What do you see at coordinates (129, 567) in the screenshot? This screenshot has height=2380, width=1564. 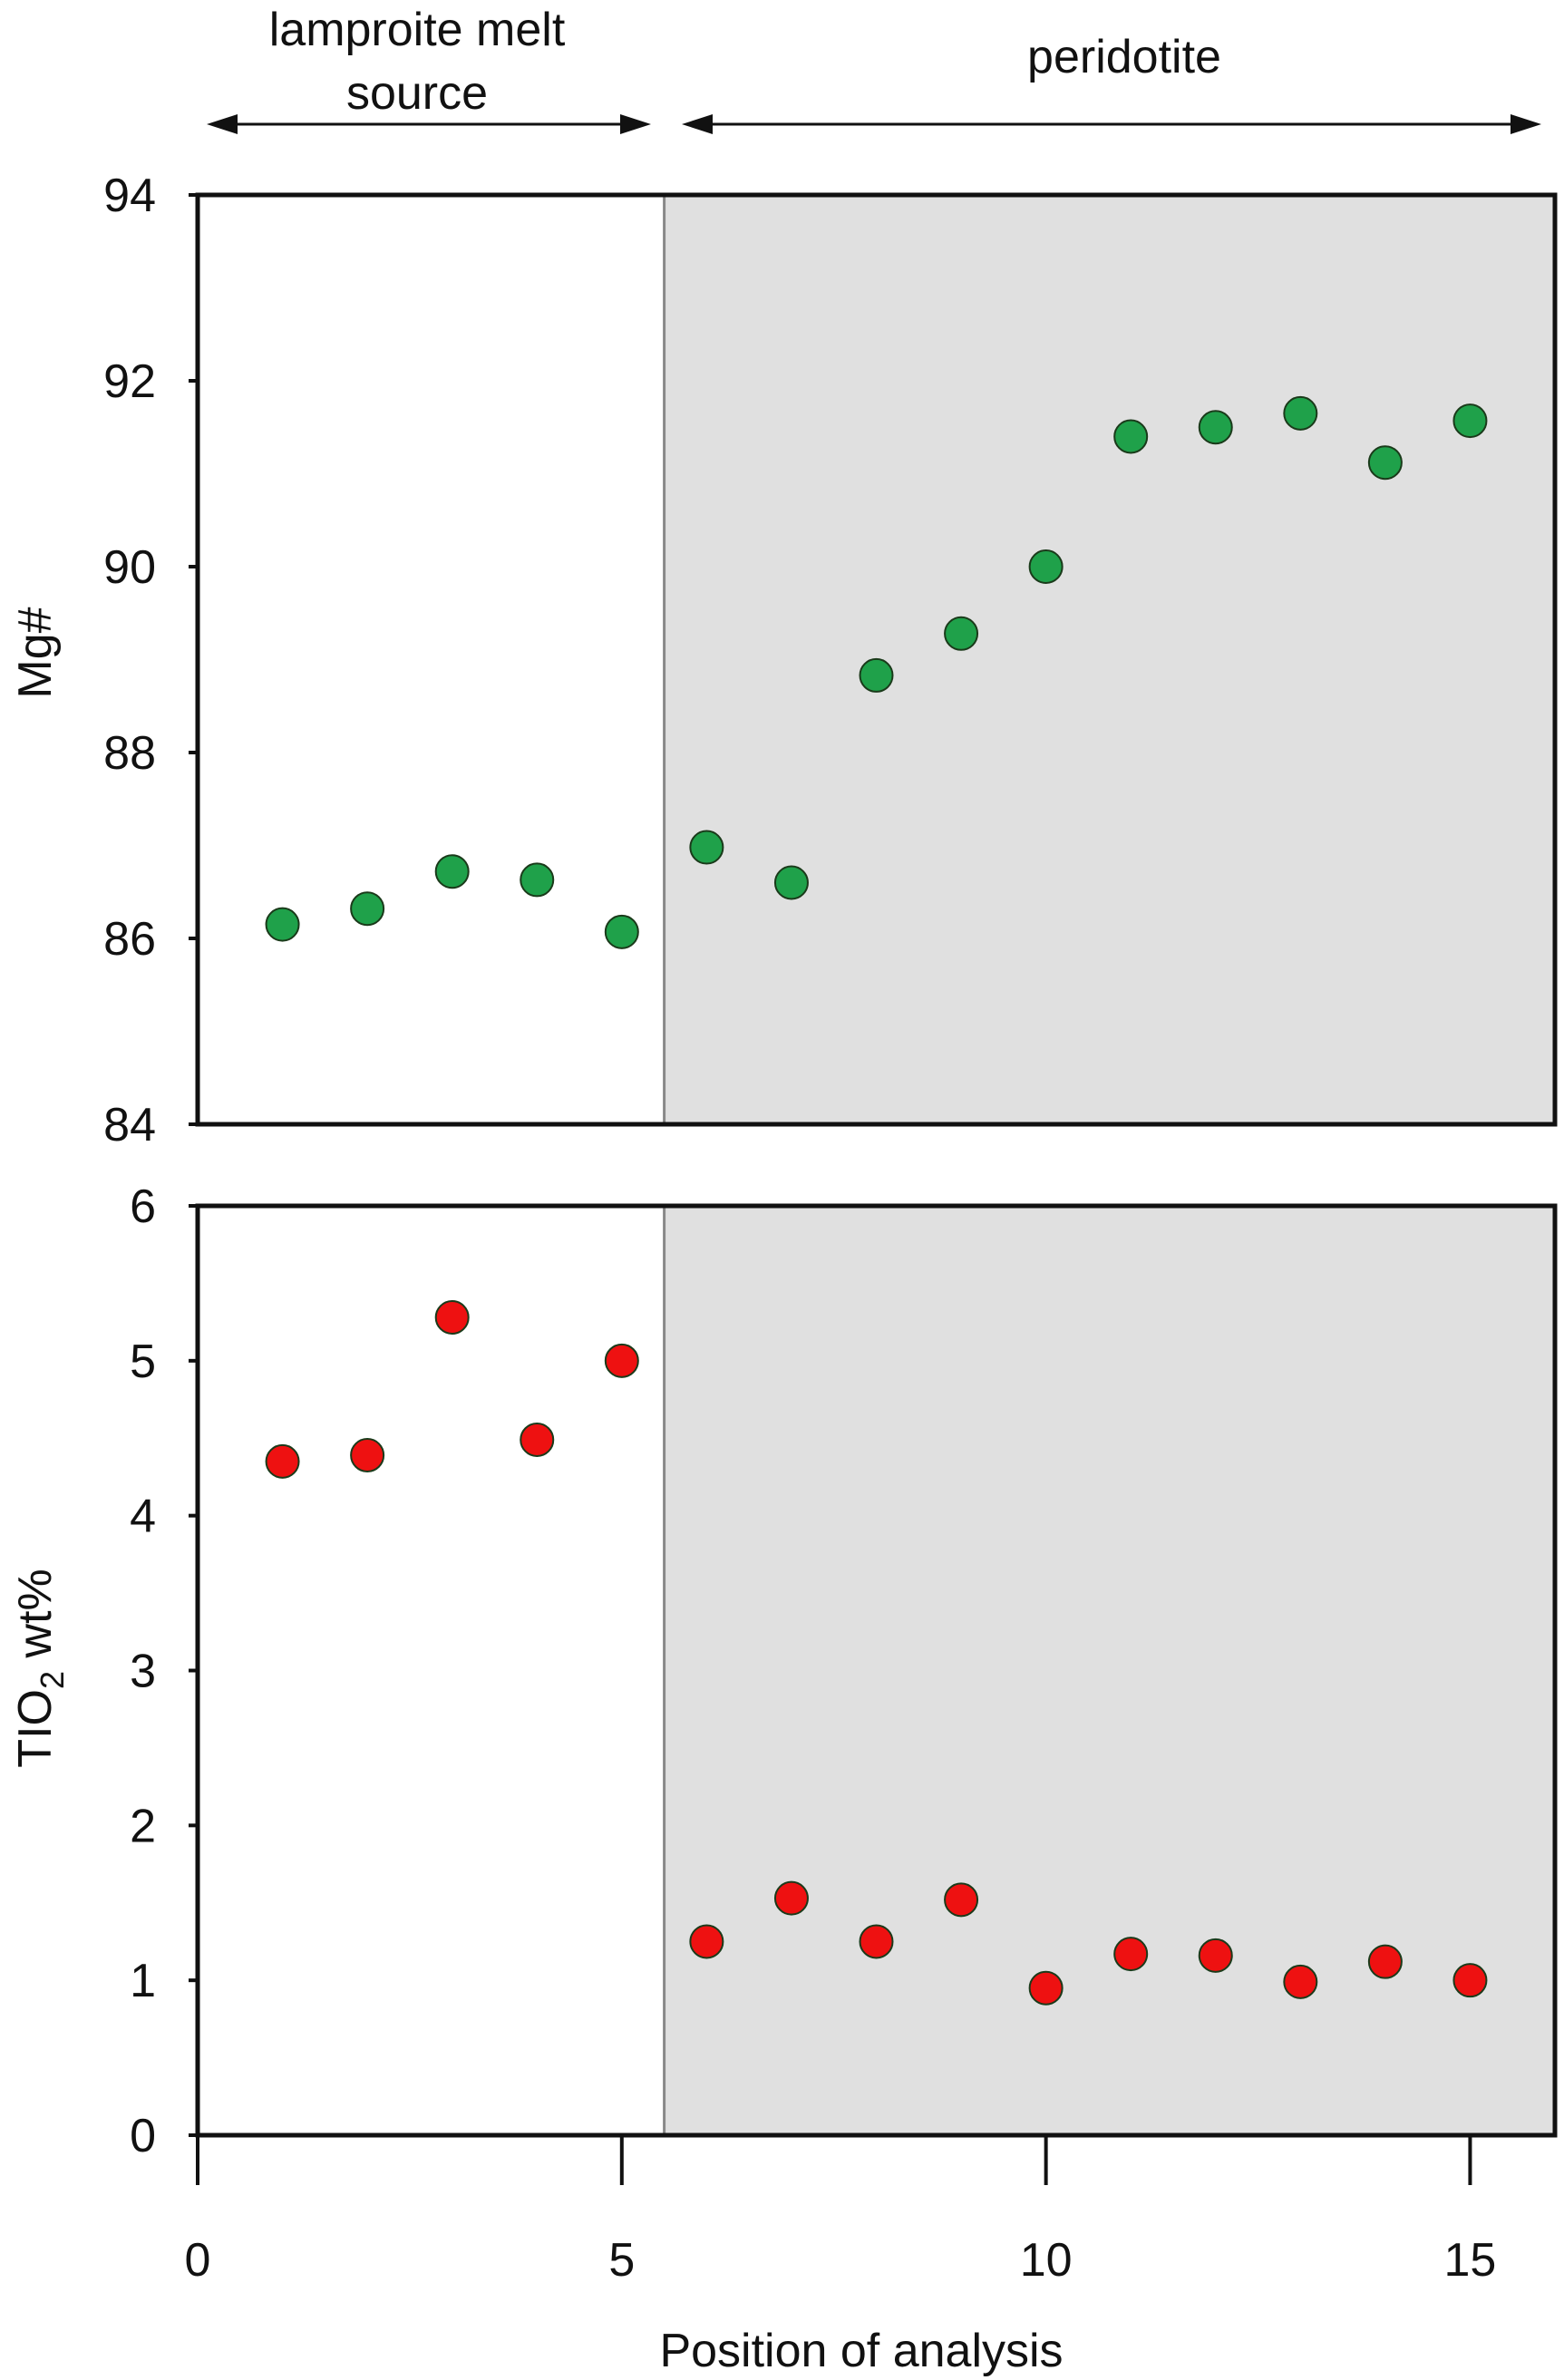 I see `y-tick-label: 90` at bounding box center [129, 567].